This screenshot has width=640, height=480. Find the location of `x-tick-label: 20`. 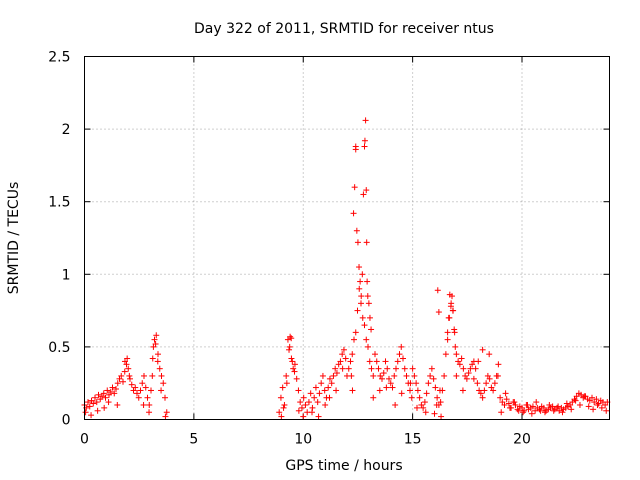

x-tick-label: 20 is located at coordinates (522, 440).